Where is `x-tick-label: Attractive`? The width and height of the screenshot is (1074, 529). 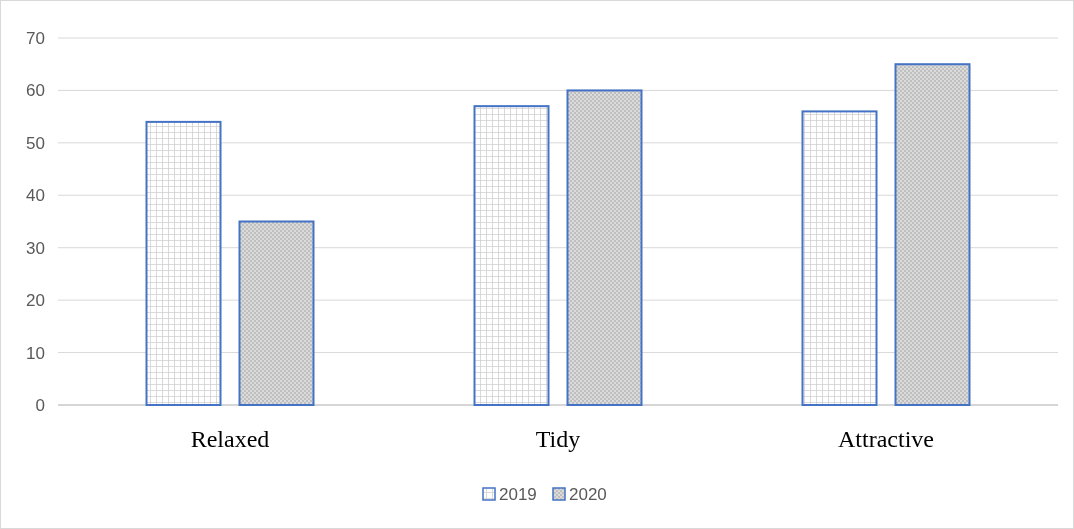 x-tick-label: Attractive is located at coordinates (886, 439).